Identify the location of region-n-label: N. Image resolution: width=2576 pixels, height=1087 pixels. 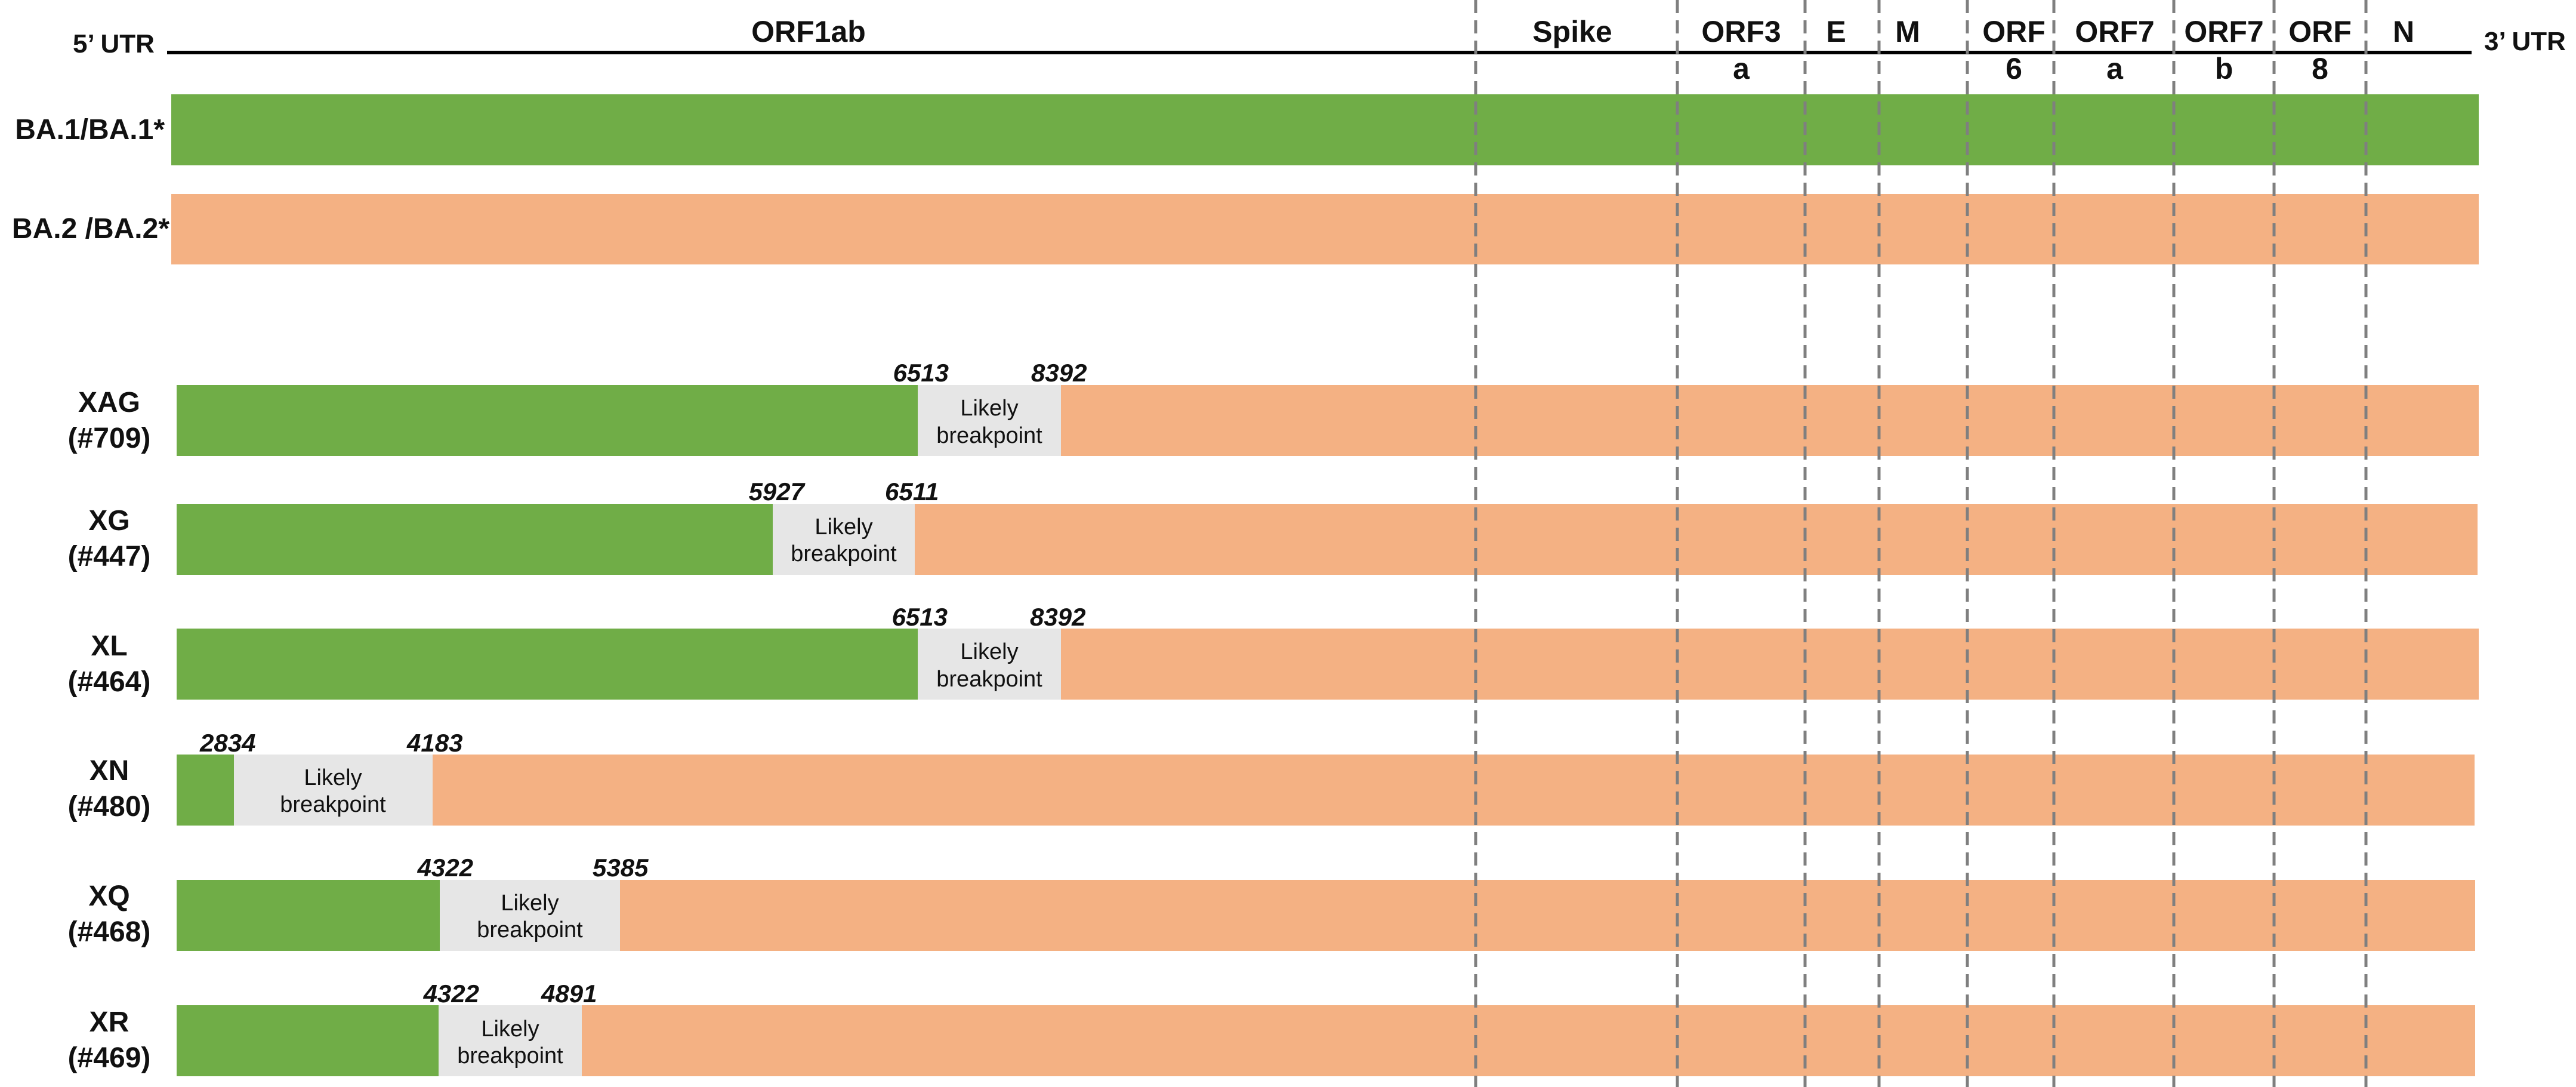
(2403, 31).